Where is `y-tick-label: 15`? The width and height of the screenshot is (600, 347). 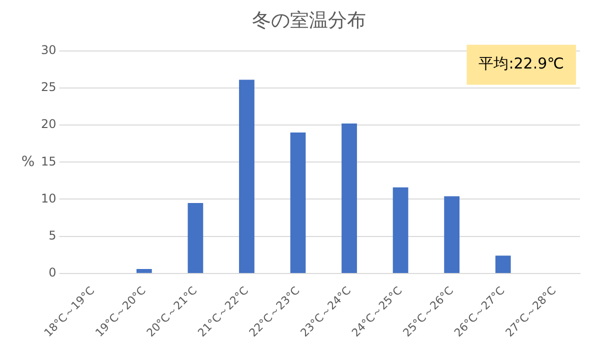
y-tick-label: 15 is located at coordinates (48, 161).